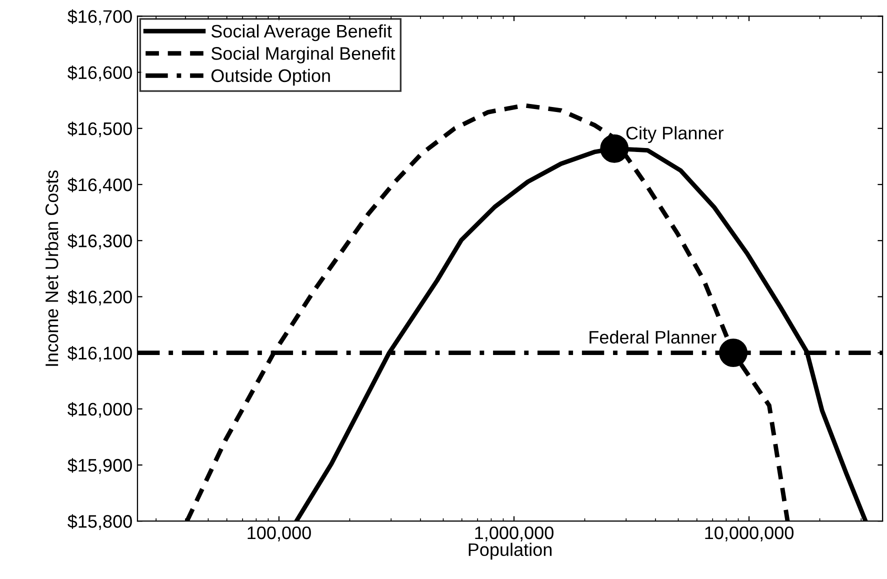 The height and width of the screenshot is (579, 887). I want to click on legend-label: Outside Option, so click(270, 77).